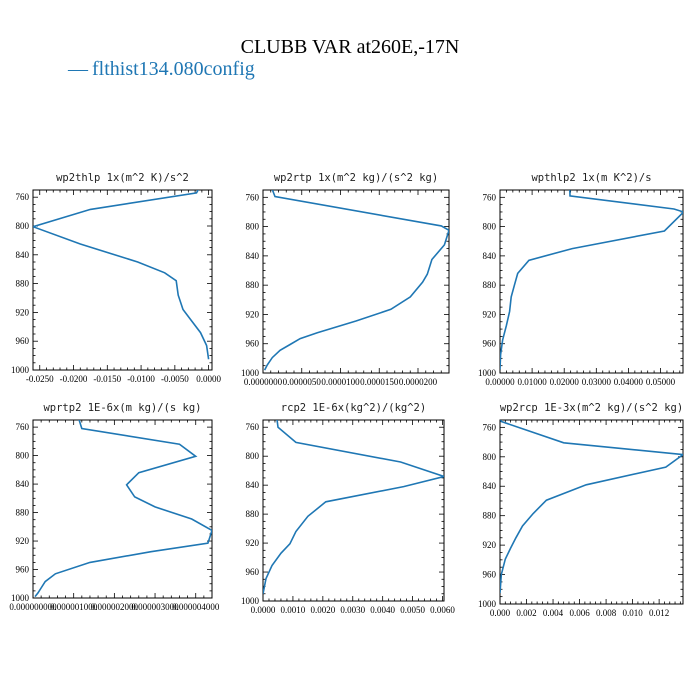 Image resolution: width=700 pixels, height=700 pixels. What do you see at coordinates (263, 382) in the screenshot?
I see `x-tick-label: 0.0000000` at bounding box center [263, 382].